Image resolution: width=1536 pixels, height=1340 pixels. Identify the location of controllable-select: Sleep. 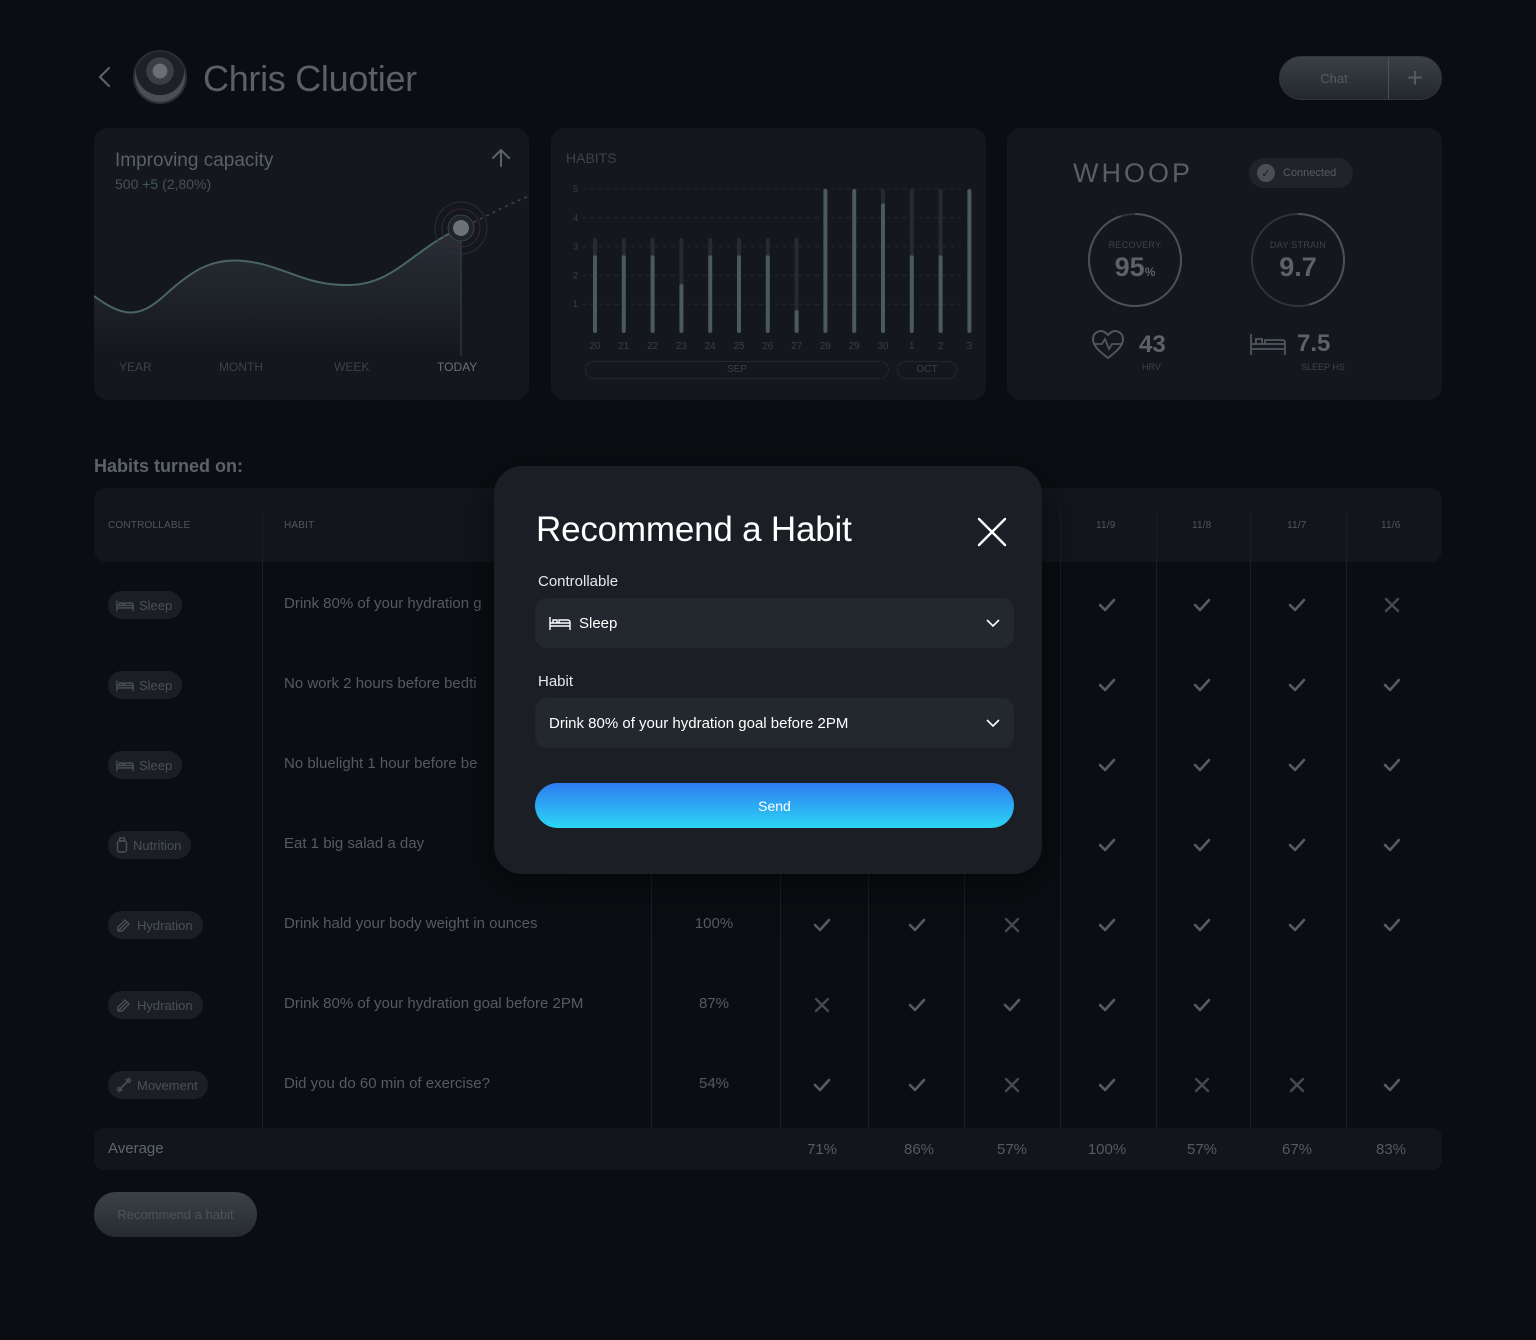
(774, 623).